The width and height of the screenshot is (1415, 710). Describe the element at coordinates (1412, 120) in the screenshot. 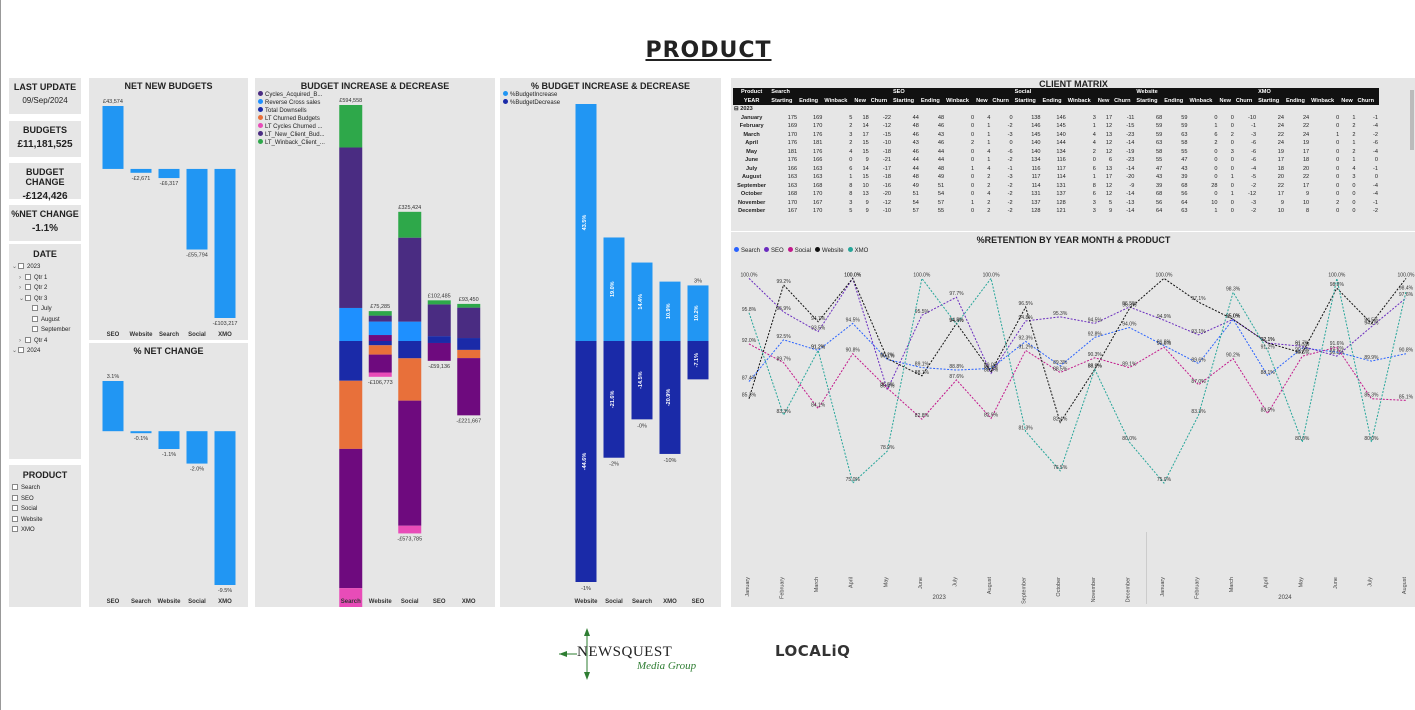

I see `matrix-scrollbar` at that location.